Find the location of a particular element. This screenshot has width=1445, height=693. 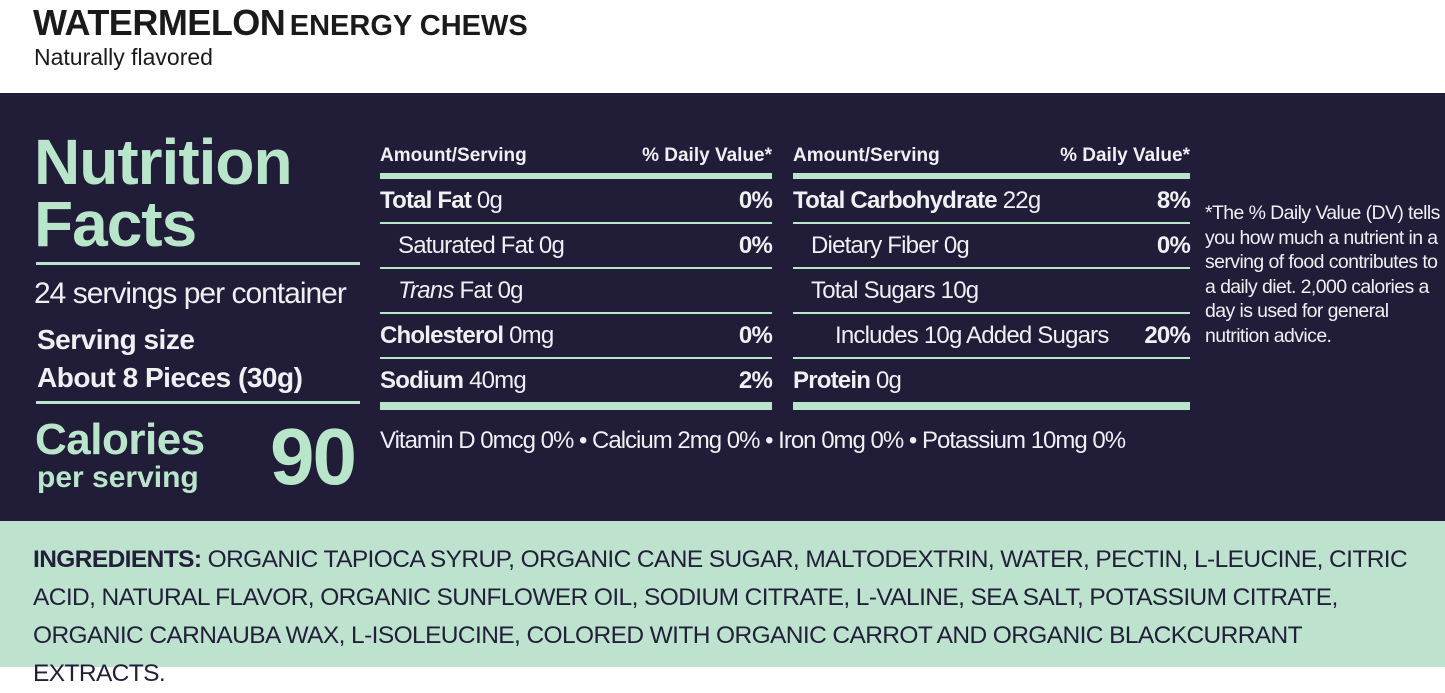

nutrition-facts-title: Nutrition Facts is located at coordinates (163, 193).